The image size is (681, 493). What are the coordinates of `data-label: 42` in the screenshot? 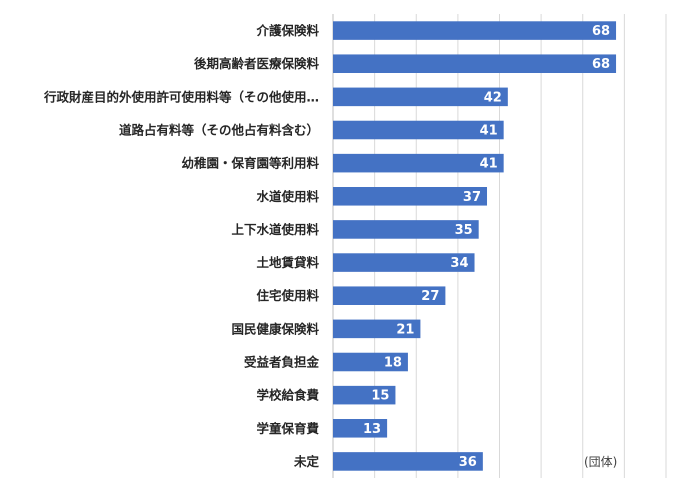 It's located at (493, 97).